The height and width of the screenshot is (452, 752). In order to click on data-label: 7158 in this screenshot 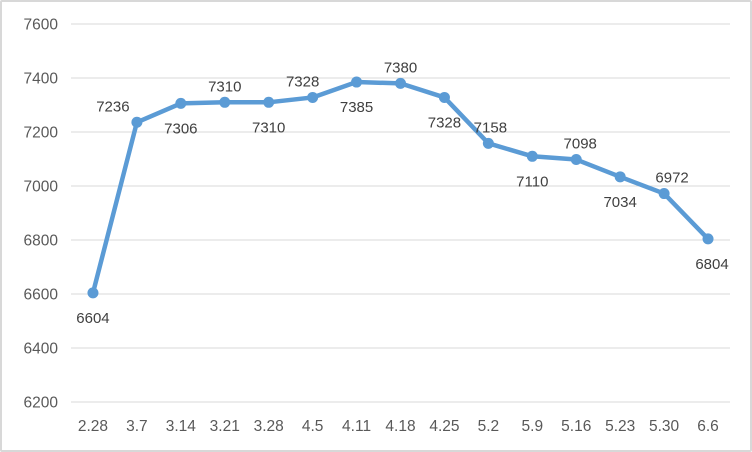, I will do `click(490, 127)`.